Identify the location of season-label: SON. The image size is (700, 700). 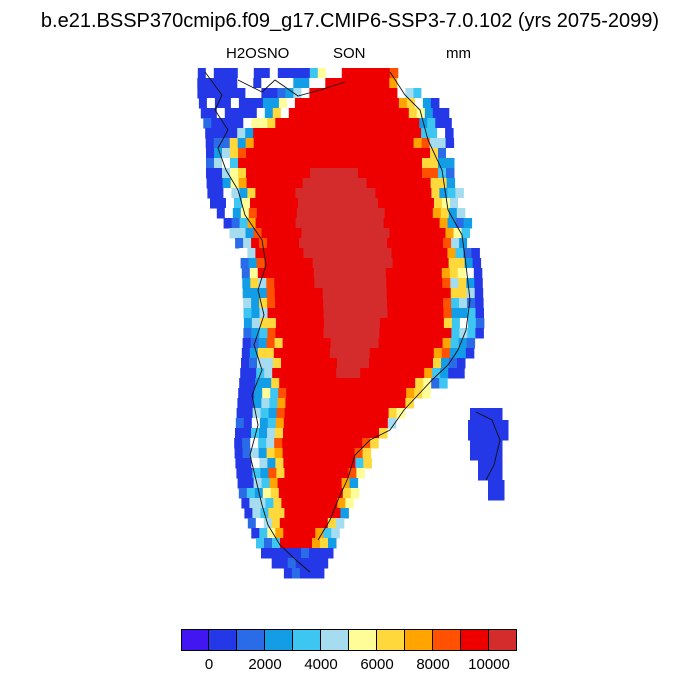
(349, 53).